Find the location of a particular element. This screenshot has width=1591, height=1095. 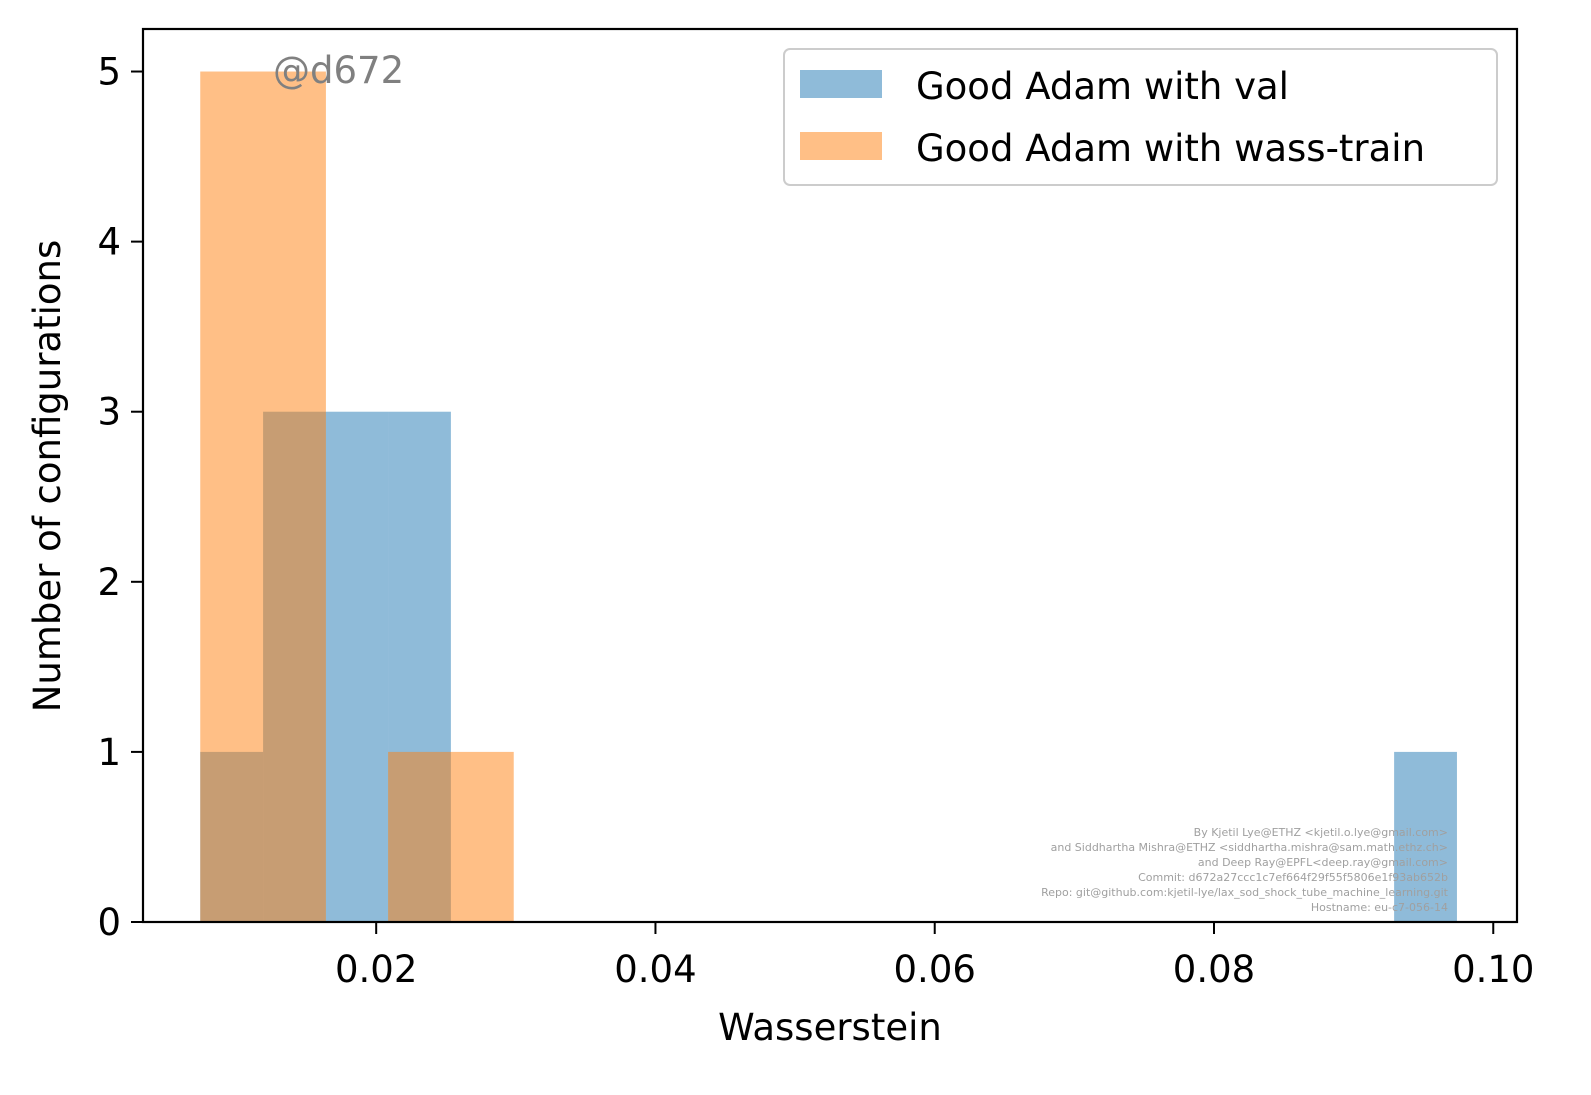

y-tick-label: 2 is located at coordinates (109, 582).